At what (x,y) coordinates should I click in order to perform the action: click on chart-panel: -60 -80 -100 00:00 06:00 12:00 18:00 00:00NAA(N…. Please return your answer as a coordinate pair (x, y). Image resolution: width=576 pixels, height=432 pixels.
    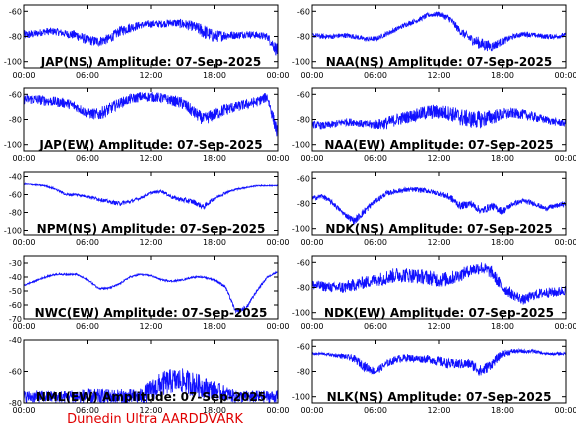
    Looking at the image, I should click on (434, 42).